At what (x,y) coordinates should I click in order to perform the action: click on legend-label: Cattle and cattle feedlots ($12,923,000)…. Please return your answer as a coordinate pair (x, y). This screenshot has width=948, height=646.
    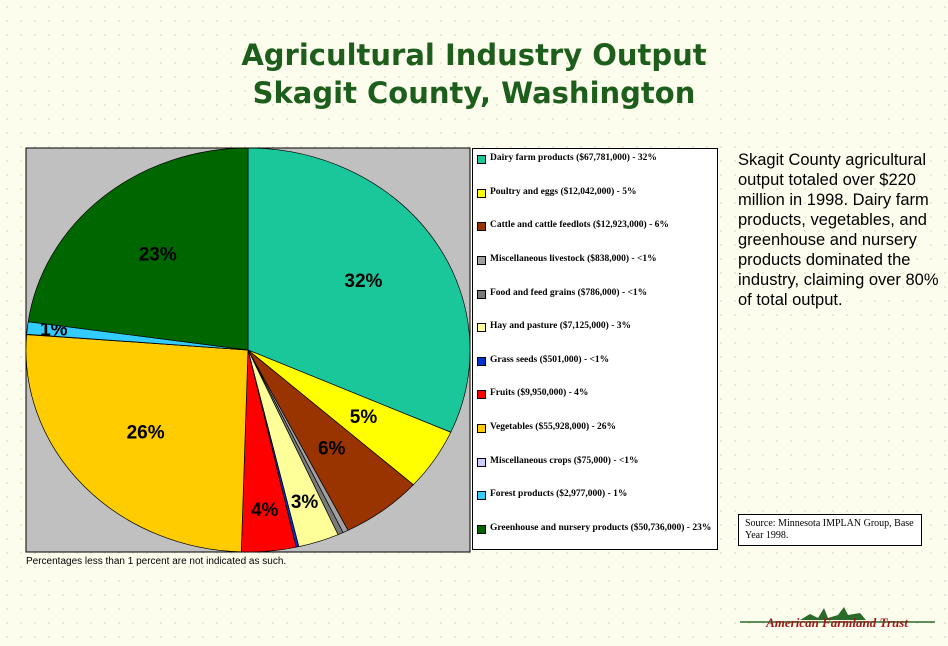
    Looking at the image, I should click on (579, 225).